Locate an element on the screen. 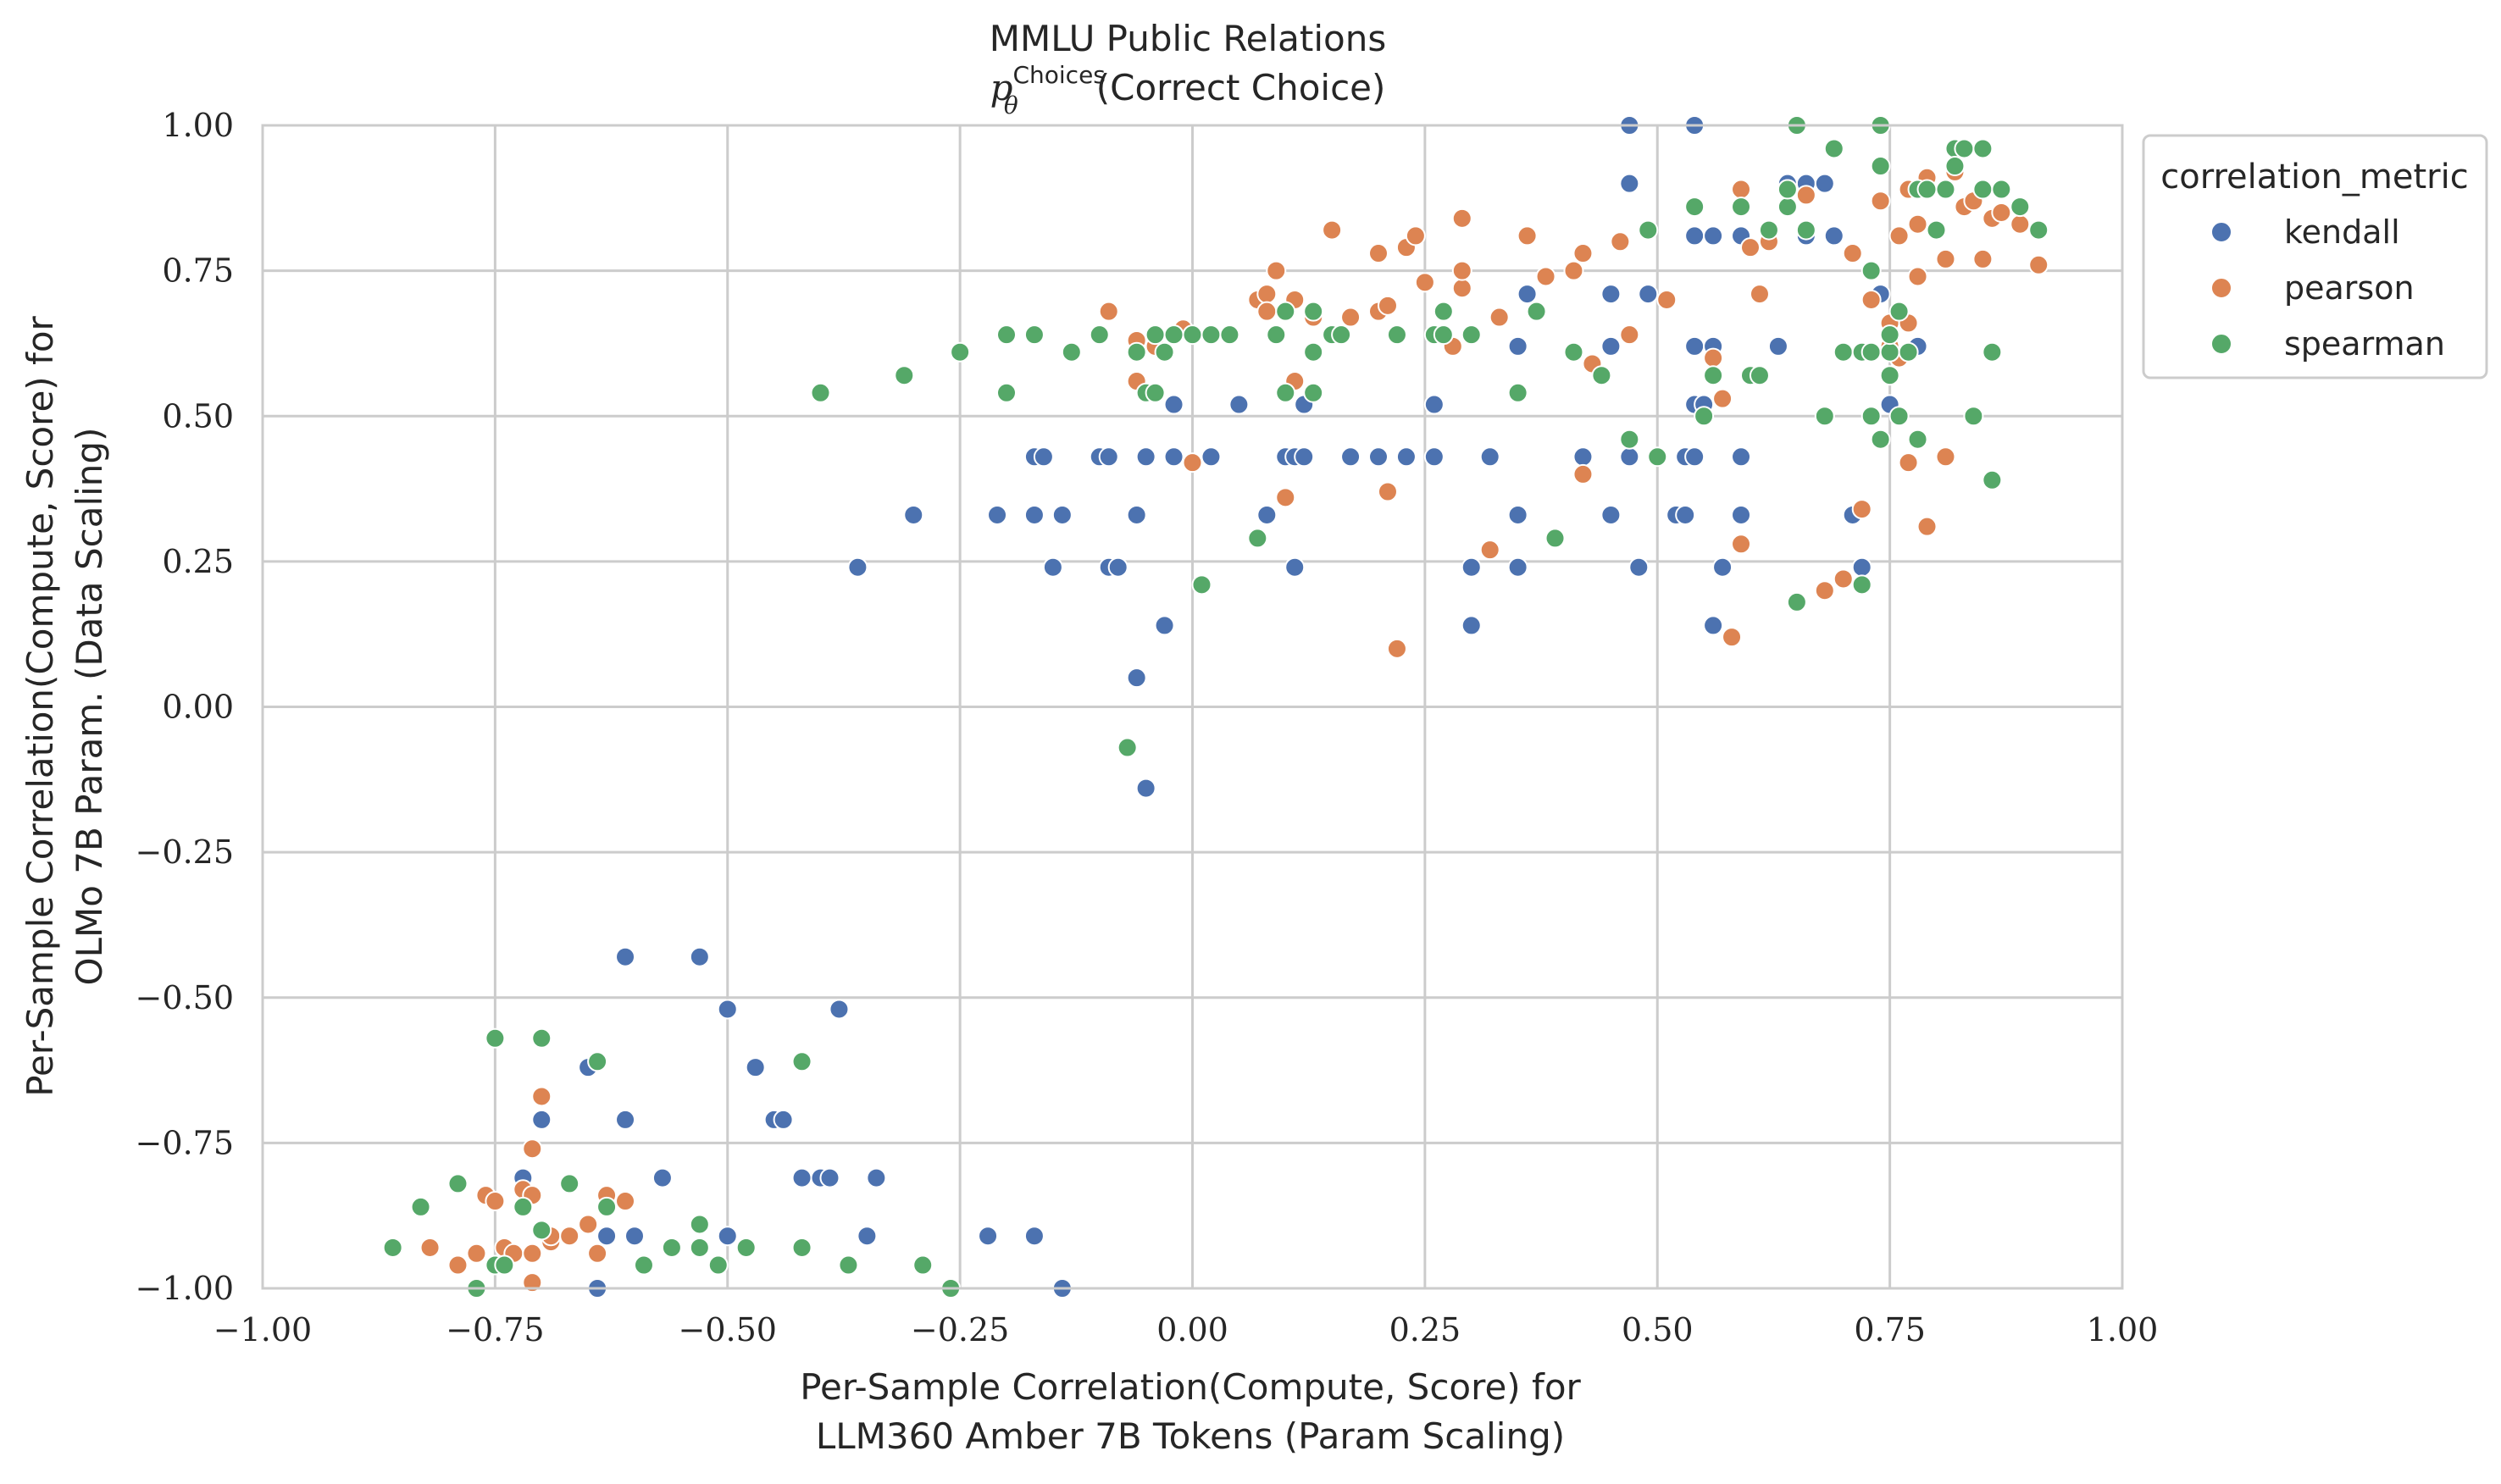  legend-marker-kendall is located at coordinates (2221, 232).